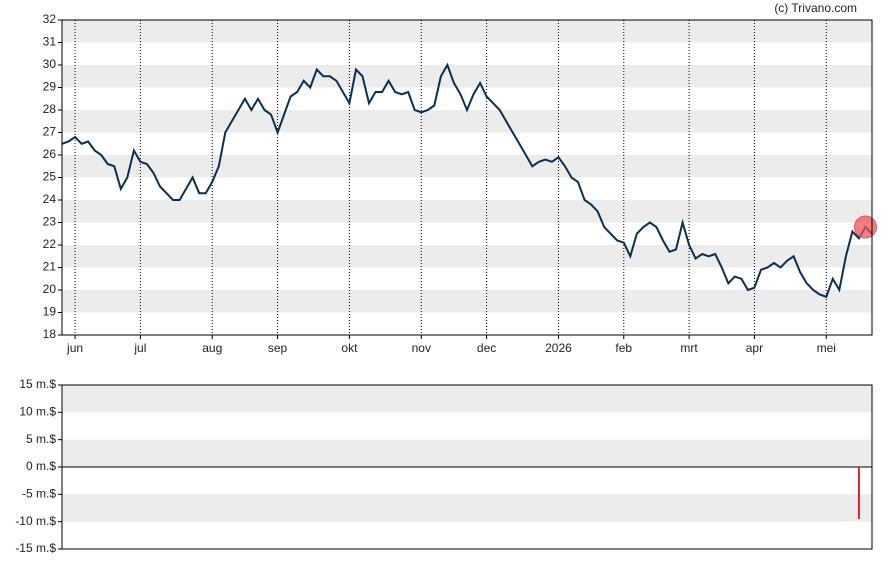  Describe the element at coordinates (41, 466) in the screenshot. I see `y-tick-label: 0 m.$` at that location.